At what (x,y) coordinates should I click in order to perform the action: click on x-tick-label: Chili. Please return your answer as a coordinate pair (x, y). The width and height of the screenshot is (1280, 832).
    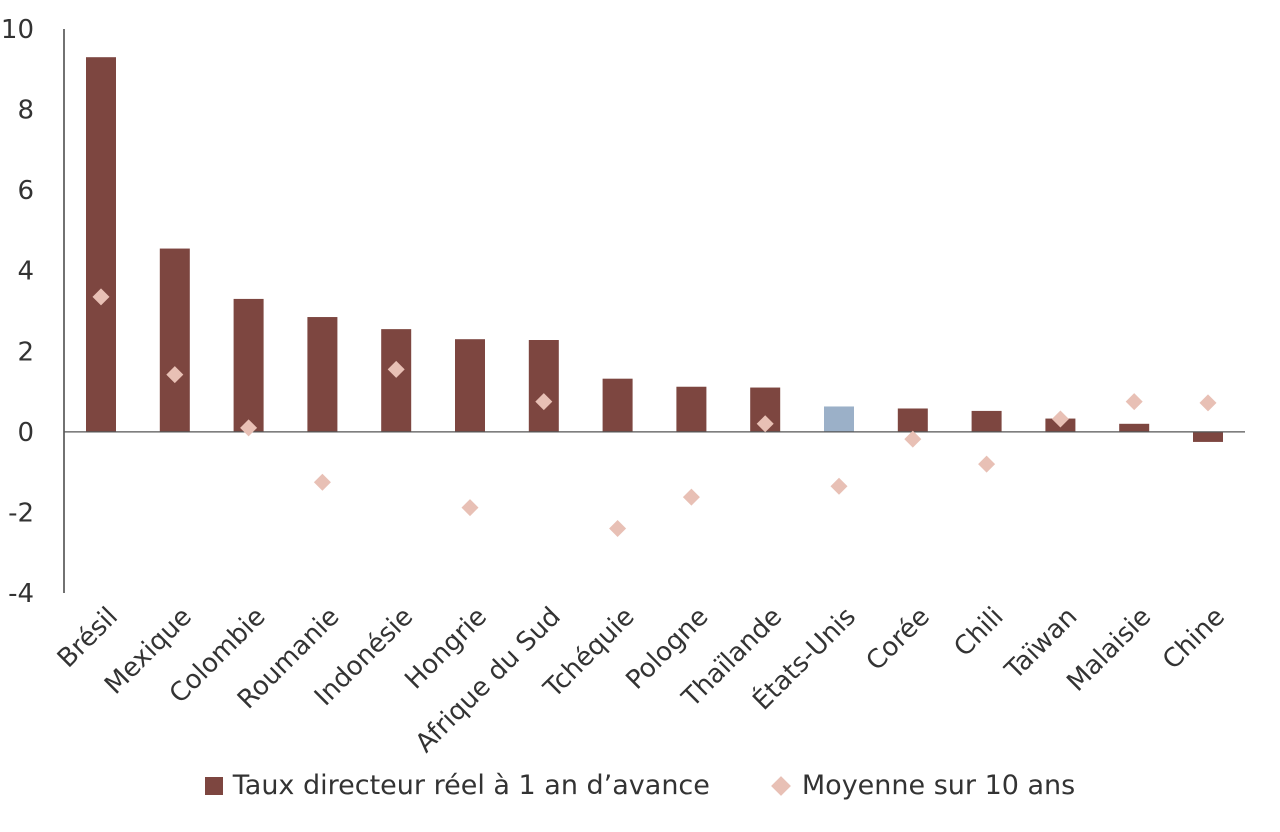
    Looking at the image, I should click on (979, 632).